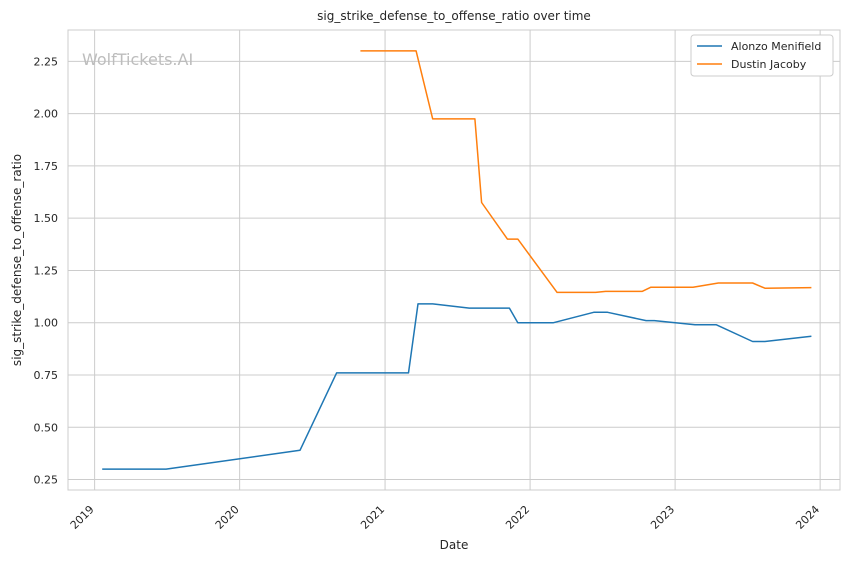 This screenshot has height=561, width=852. Describe the element at coordinates (17, 260) in the screenshot. I see `y-axis-label: sig_strike_defense_to_offense_ratio` at that location.